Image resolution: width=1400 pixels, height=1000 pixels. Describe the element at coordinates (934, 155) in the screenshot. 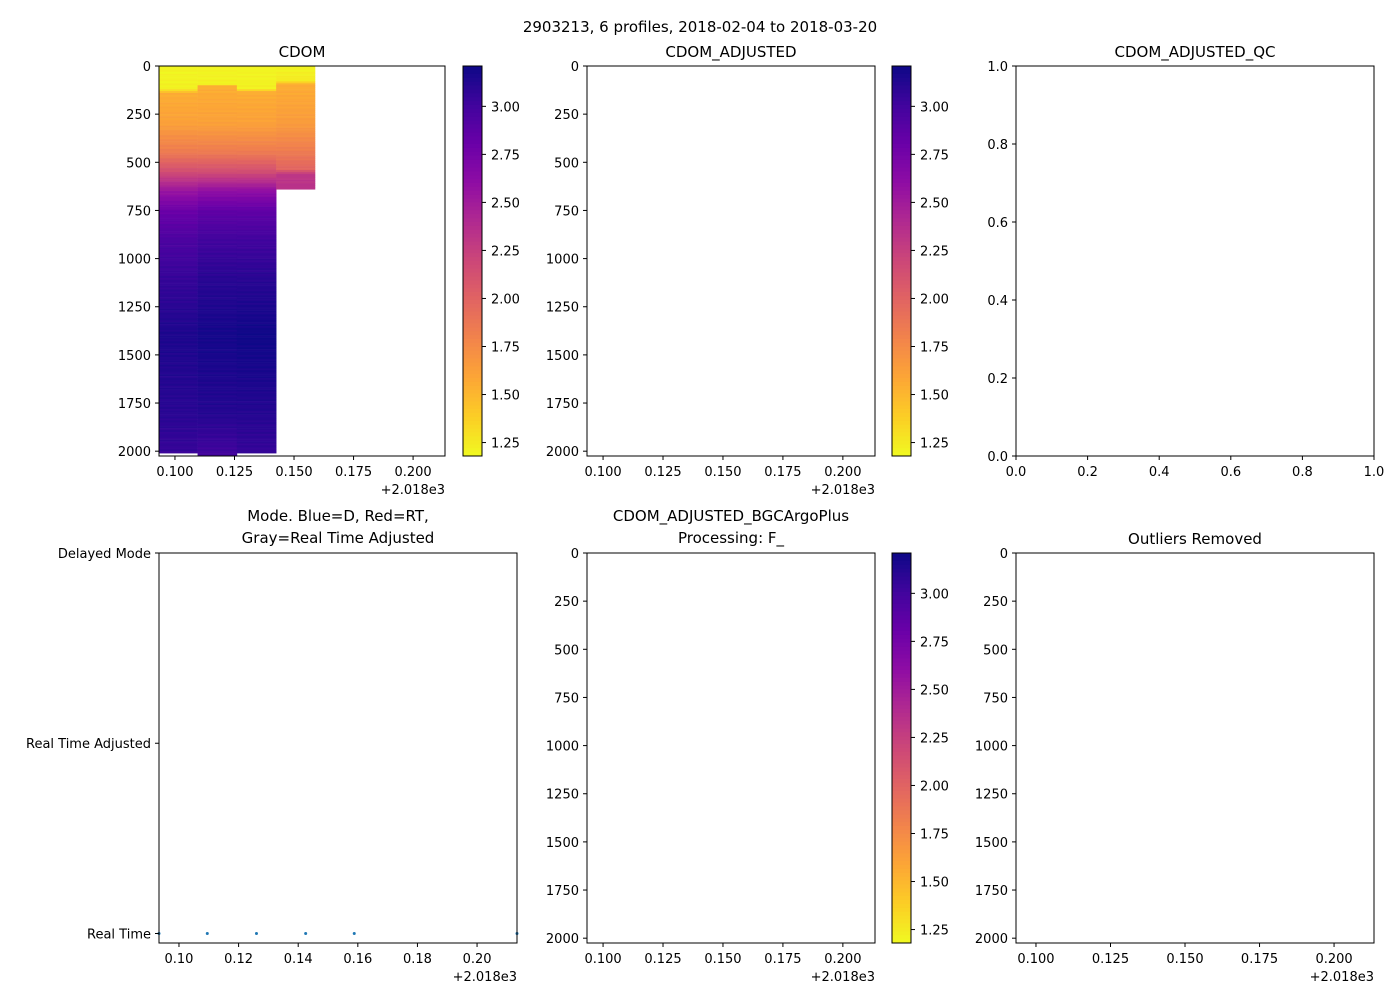

I see `colorbar-tick-label: 2.75` at that location.